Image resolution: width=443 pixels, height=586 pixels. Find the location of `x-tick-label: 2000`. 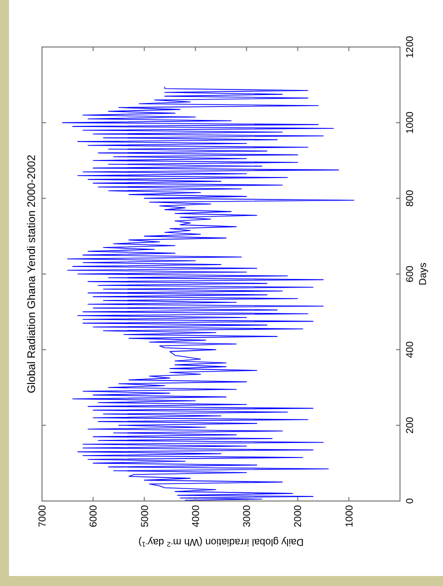

x-tick-label: 2000 is located at coordinates (298, 516).